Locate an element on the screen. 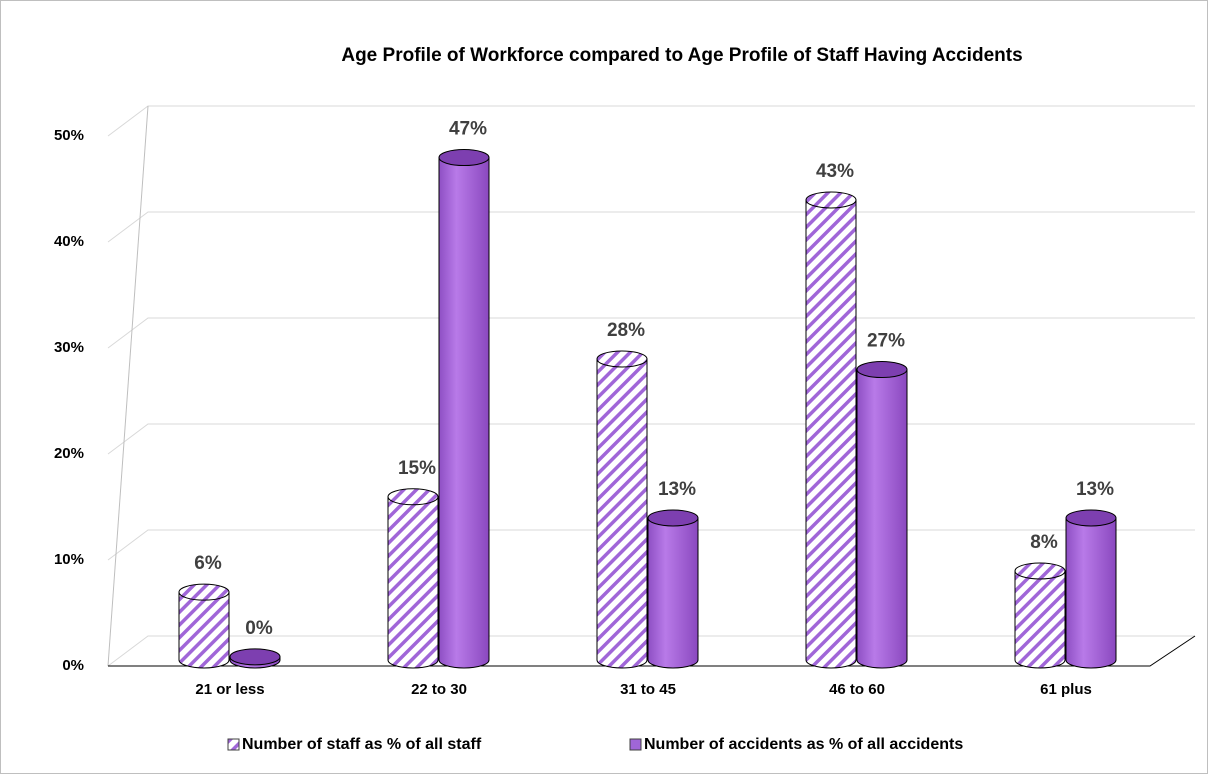  data-label: 6% is located at coordinates (208, 563).